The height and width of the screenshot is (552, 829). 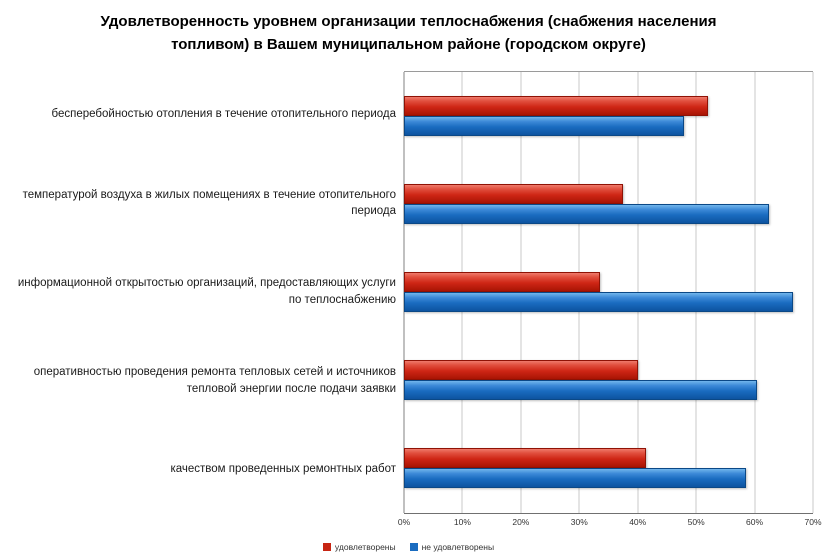 I want to click on x-tick-label: 10%, so click(x=462, y=521).